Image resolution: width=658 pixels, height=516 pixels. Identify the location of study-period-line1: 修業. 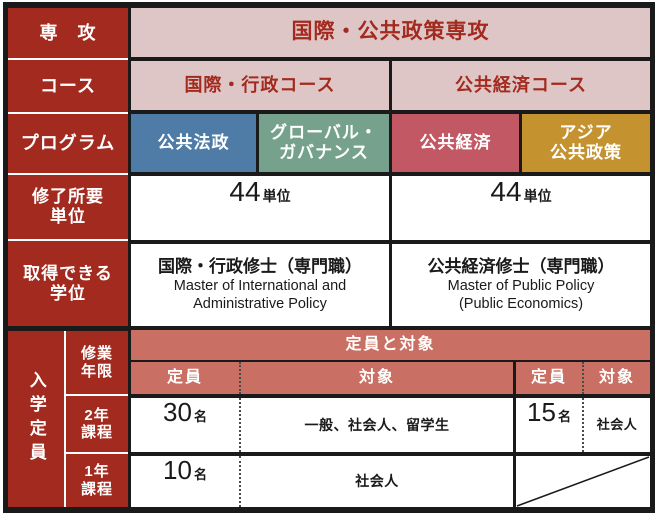
(96, 354).